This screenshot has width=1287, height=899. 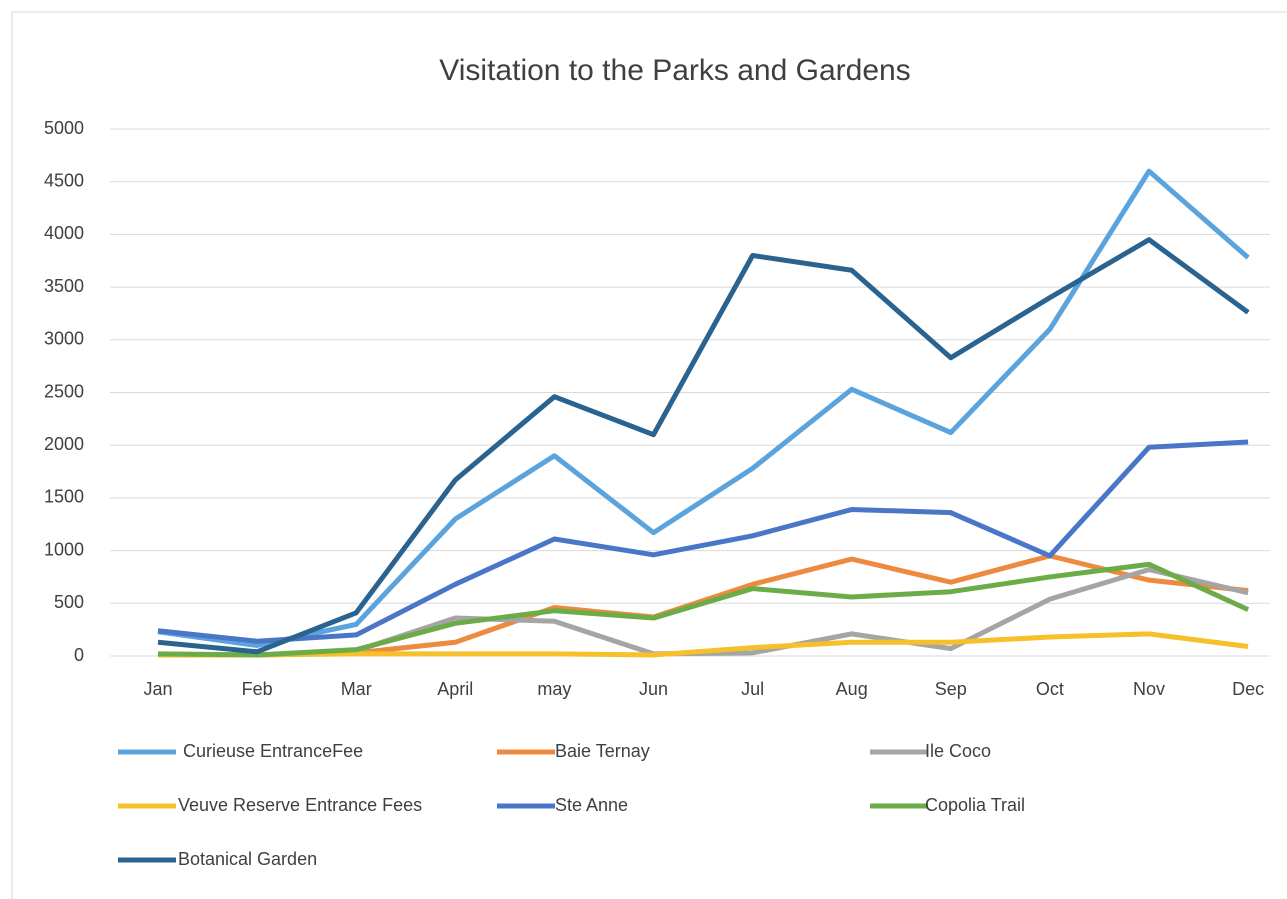 What do you see at coordinates (852, 689) in the screenshot?
I see `x-tick-label: Aug` at bounding box center [852, 689].